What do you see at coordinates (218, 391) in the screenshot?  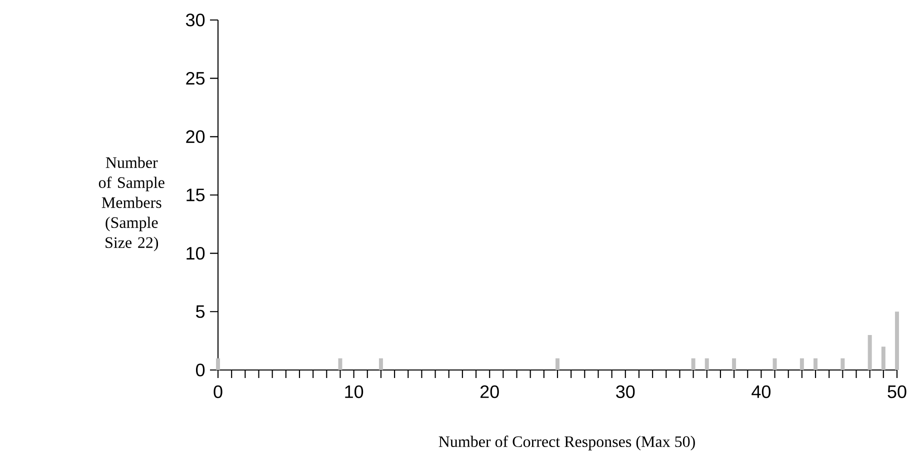 I see `x-tick-label: 0` at bounding box center [218, 391].